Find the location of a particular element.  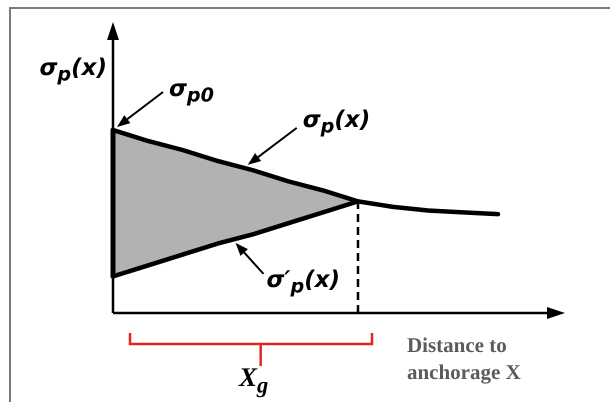

legend-label: σ′$_{p}$(x) is located at coordinates (303, 283).